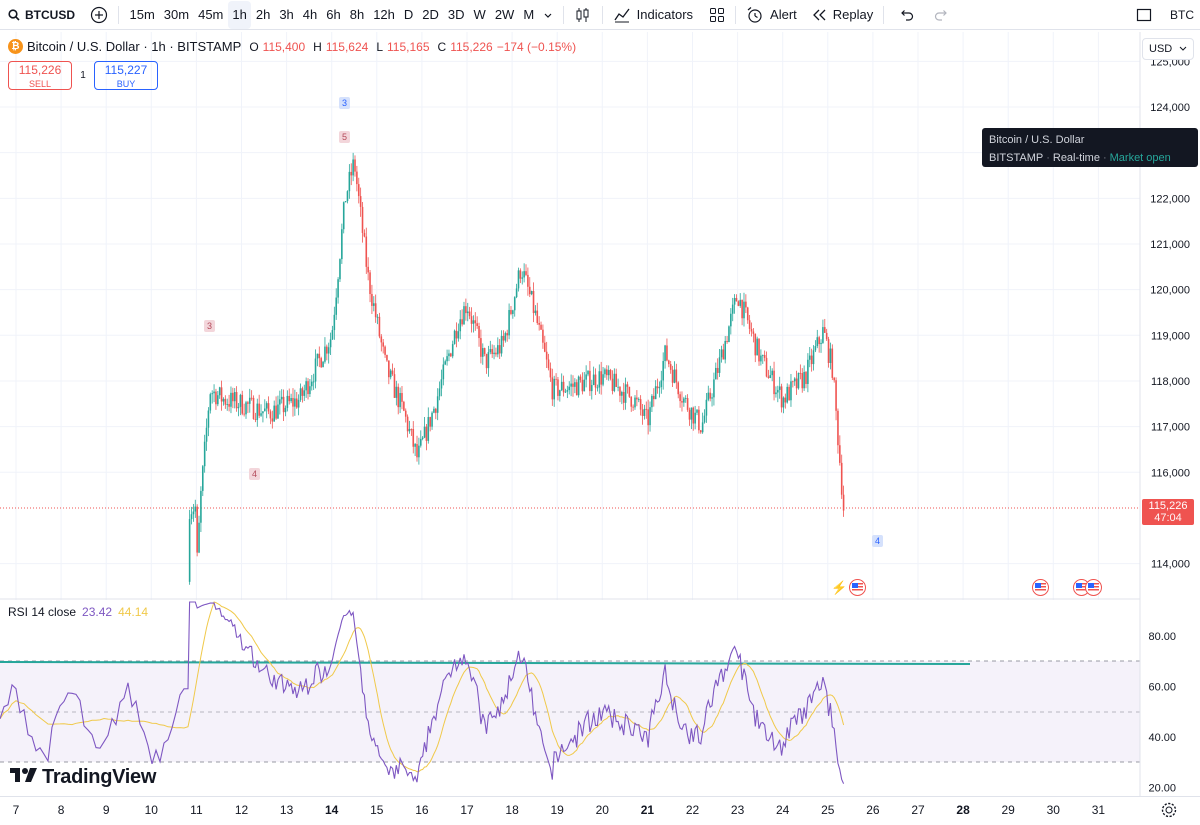  What do you see at coordinates (1168, 506) in the screenshot?
I see `last-price-value: 115,226` at bounding box center [1168, 506].